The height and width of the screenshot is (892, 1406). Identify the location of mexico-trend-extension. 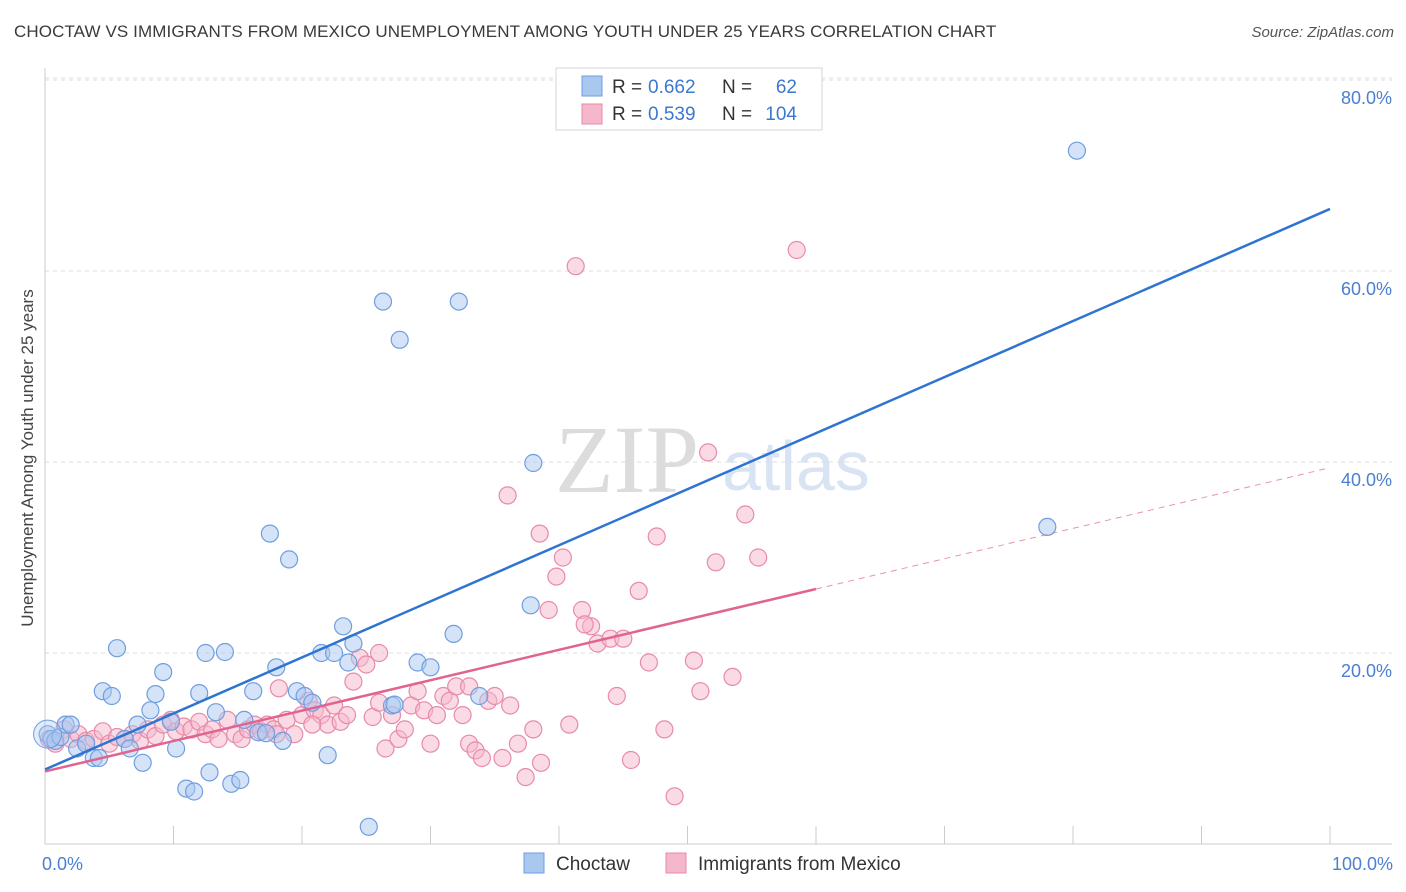
(1073, 528).